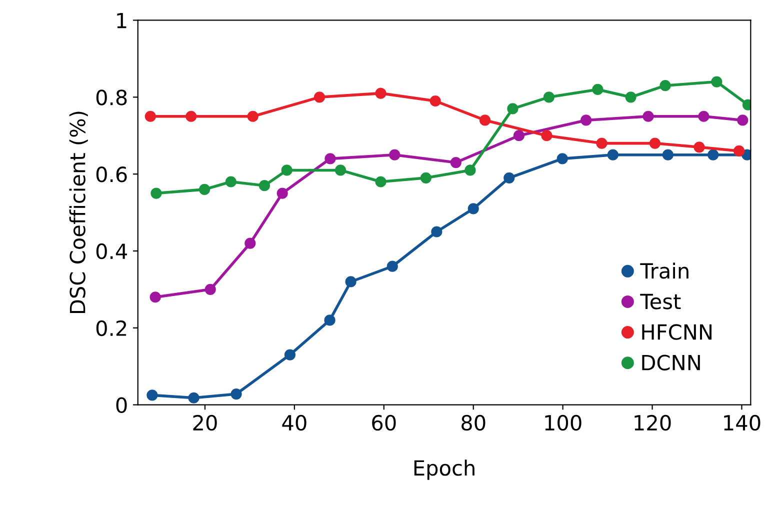  I want to click on legend-label: HFCNN, so click(677, 332).